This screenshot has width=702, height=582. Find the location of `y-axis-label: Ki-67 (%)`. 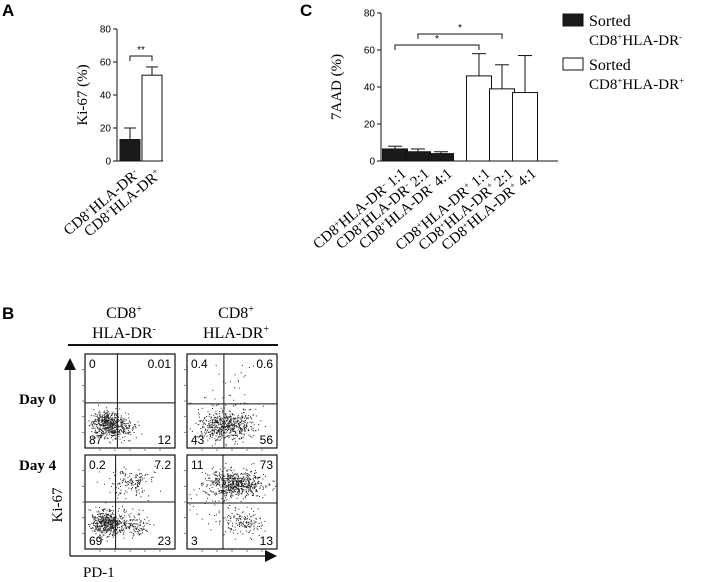

y-axis-label: Ki-67 (%) is located at coordinates (83, 94).